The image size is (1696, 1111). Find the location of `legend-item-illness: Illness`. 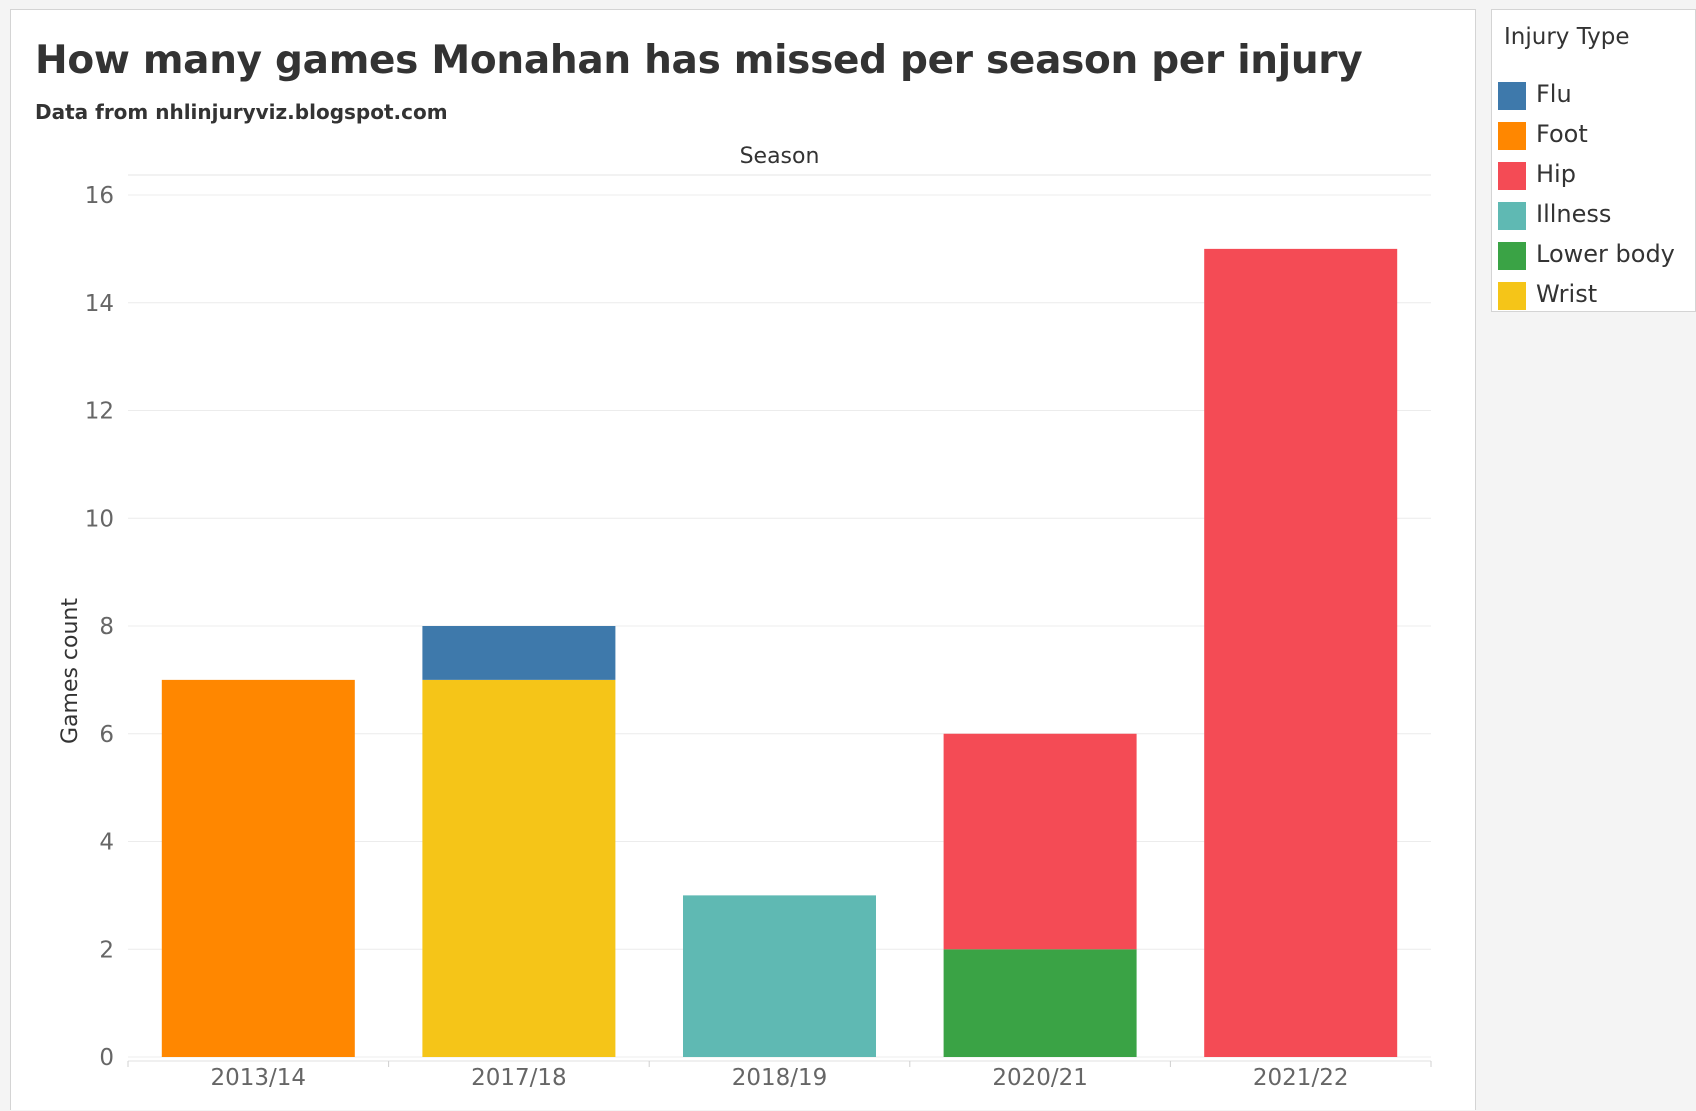

legend-item-illness: Illness is located at coordinates (1593, 214).